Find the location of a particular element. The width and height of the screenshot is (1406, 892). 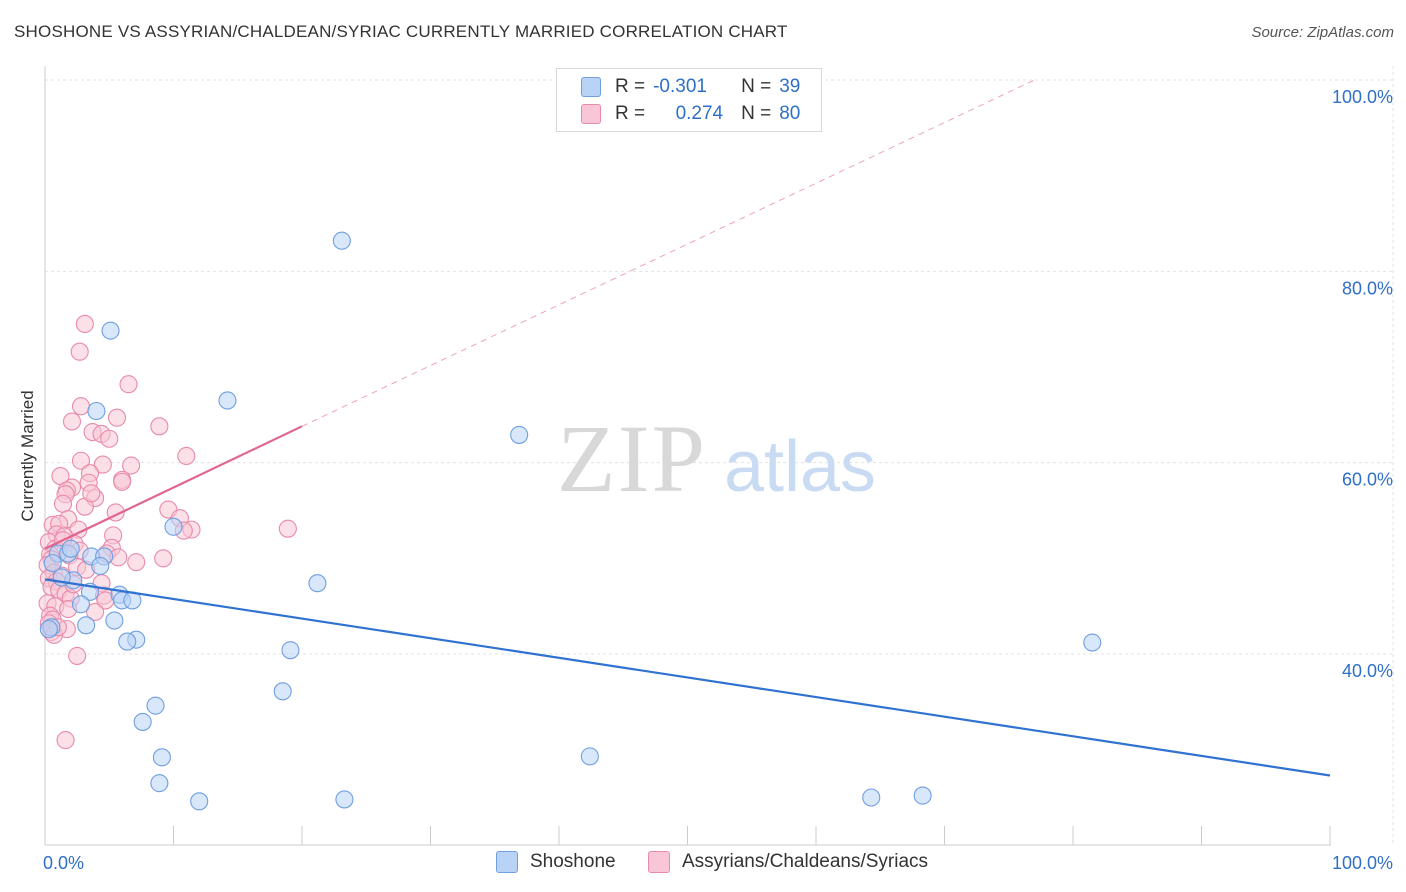

watermark-atlas: atlas is located at coordinates (800, 467).